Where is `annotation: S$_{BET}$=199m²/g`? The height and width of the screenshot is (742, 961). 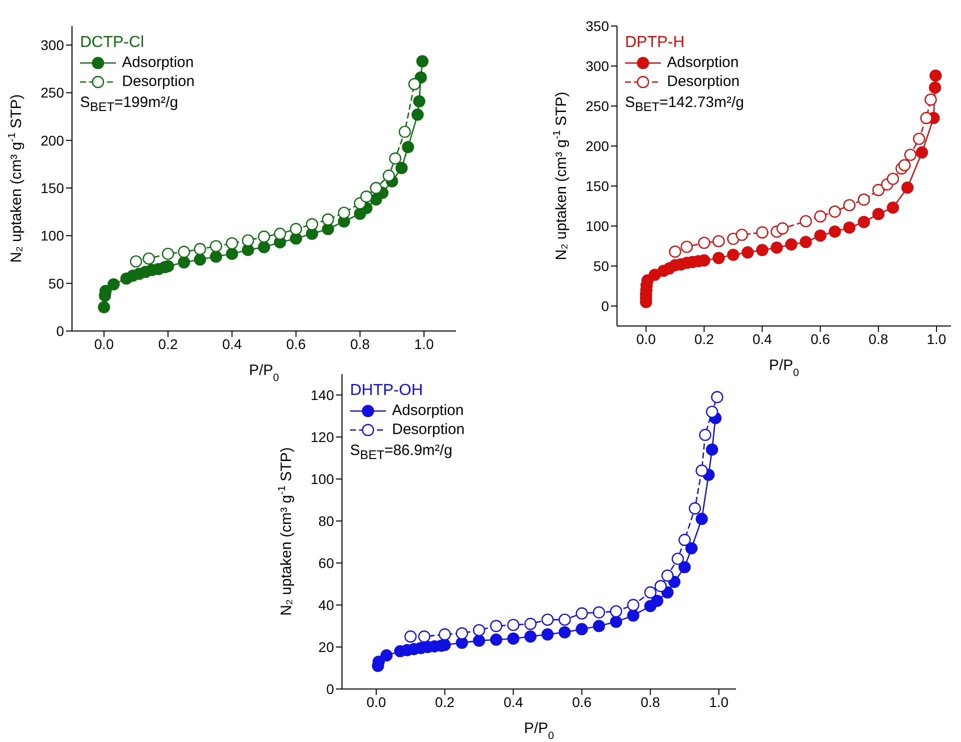
annotation: S$_{BET}$=199m²/g is located at coordinates (130, 104).